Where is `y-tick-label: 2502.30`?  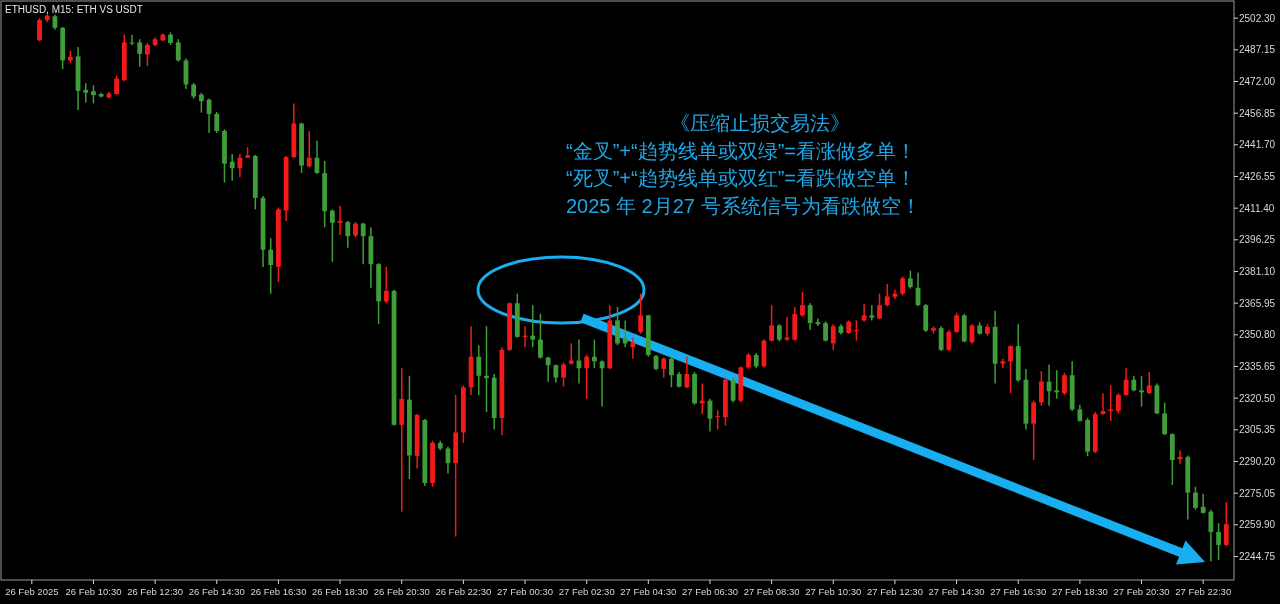 y-tick-label: 2502.30 is located at coordinates (1257, 18).